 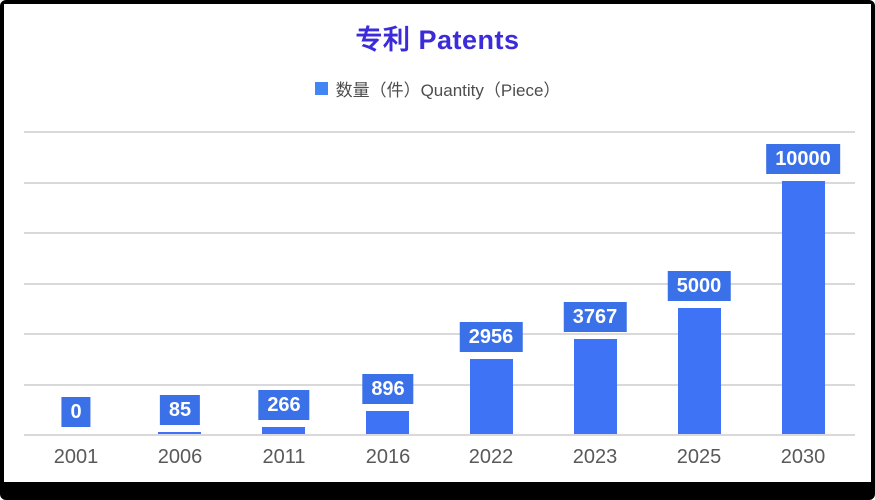 I want to click on x-axis-label-2011: 2011, so click(x=284, y=457).